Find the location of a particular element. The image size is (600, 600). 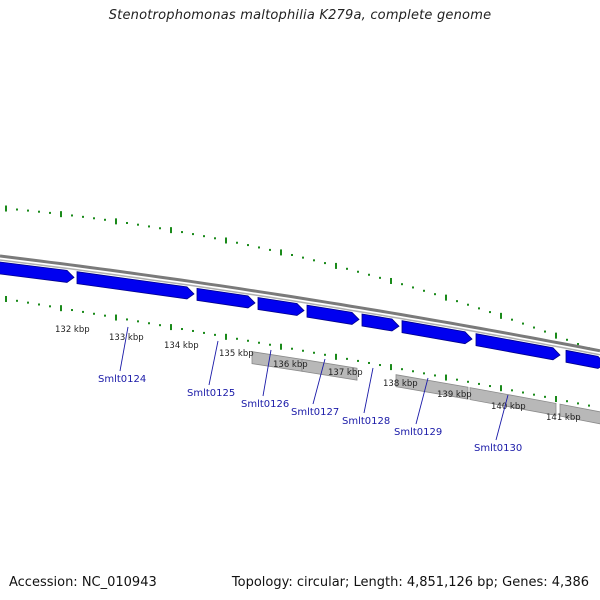

gene-label: Smlt0127 is located at coordinates (315, 412).